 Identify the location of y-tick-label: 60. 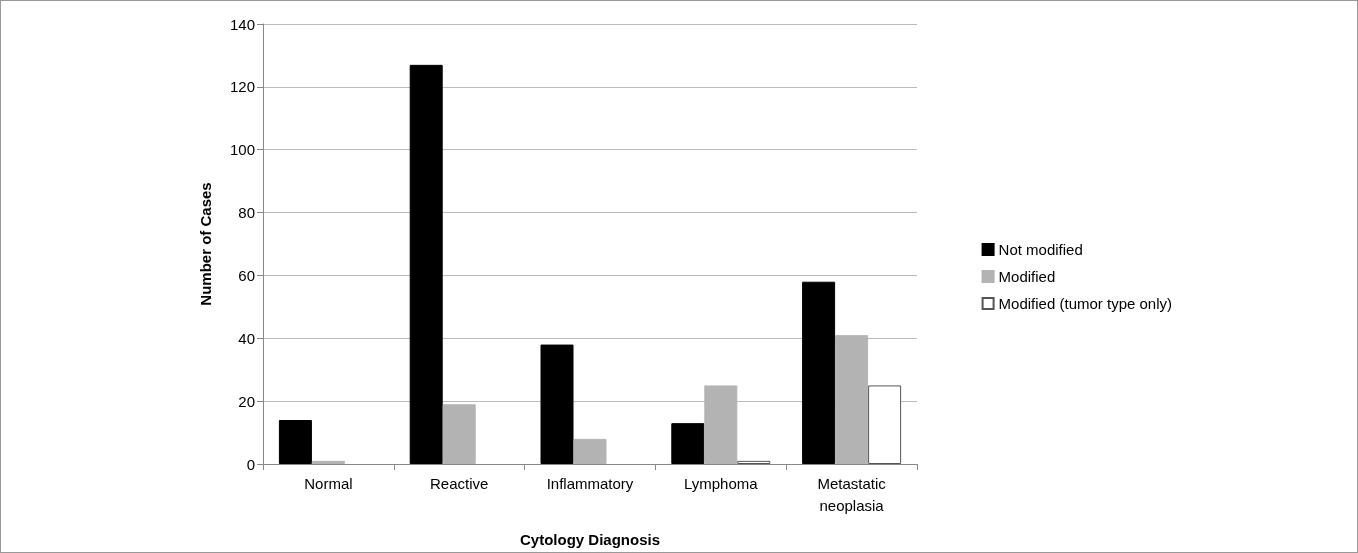
(246, 275).